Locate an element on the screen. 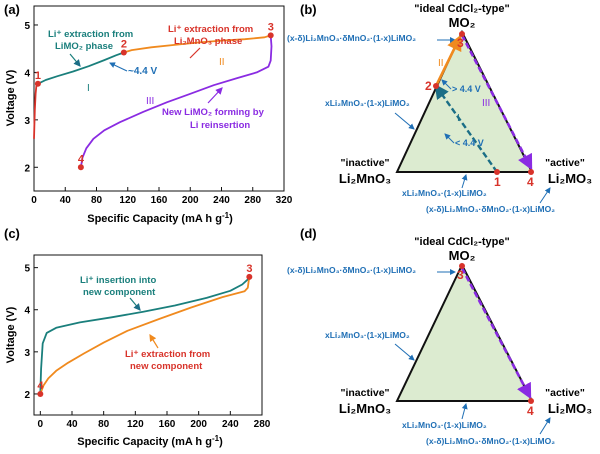 Image resolution: width=600 pixels, height=454 pixels. point-label-2: 2 is located at coordinates (428, 86).